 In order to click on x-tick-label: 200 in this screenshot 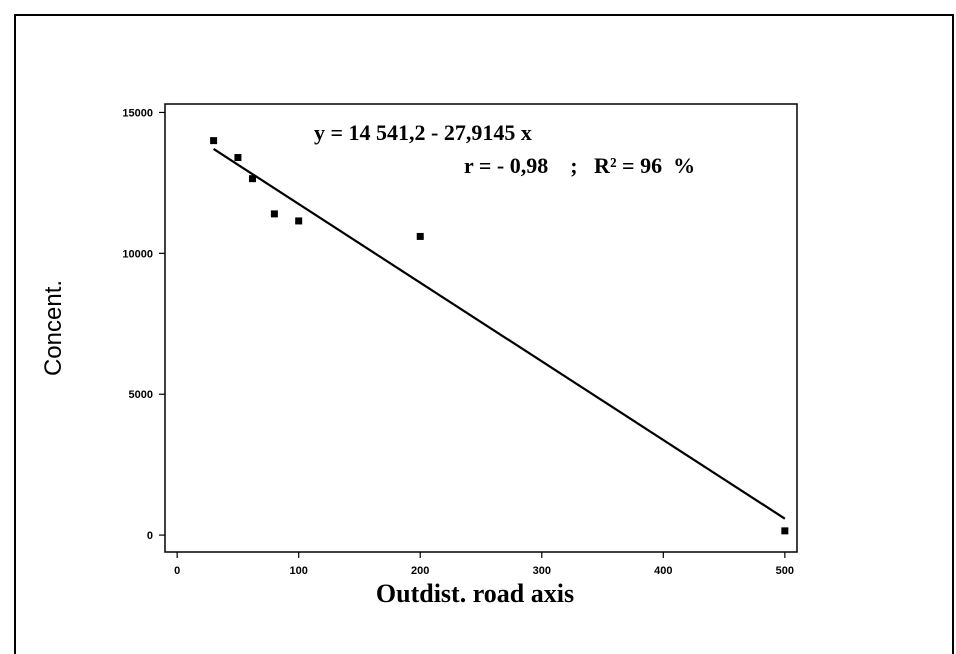, I will do `click(420, 571)`.